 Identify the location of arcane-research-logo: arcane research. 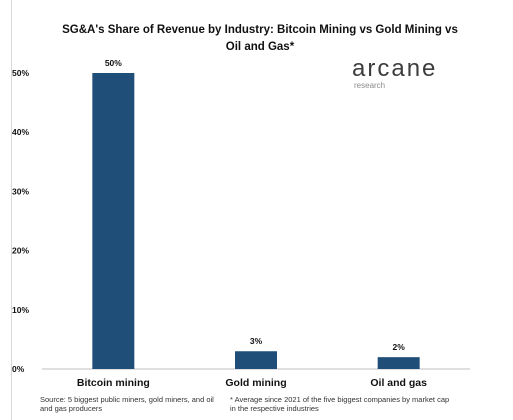
(397, 74).